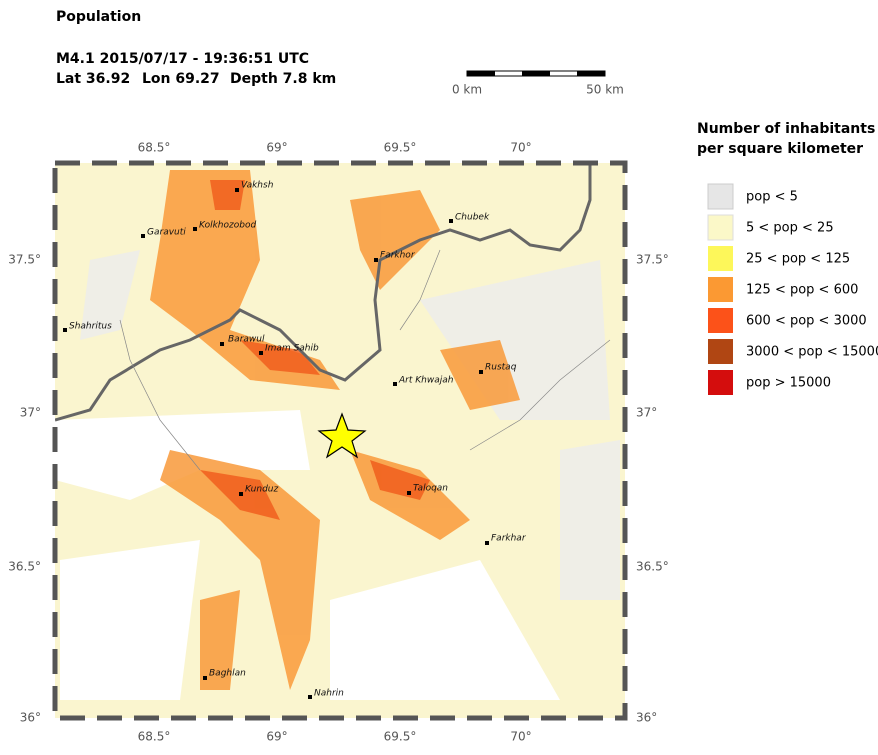 The image size is (878, 755). Describe the element at coordinates (426, 381) in the screenshot. I see `city-label: Art Khwajah` at that location.